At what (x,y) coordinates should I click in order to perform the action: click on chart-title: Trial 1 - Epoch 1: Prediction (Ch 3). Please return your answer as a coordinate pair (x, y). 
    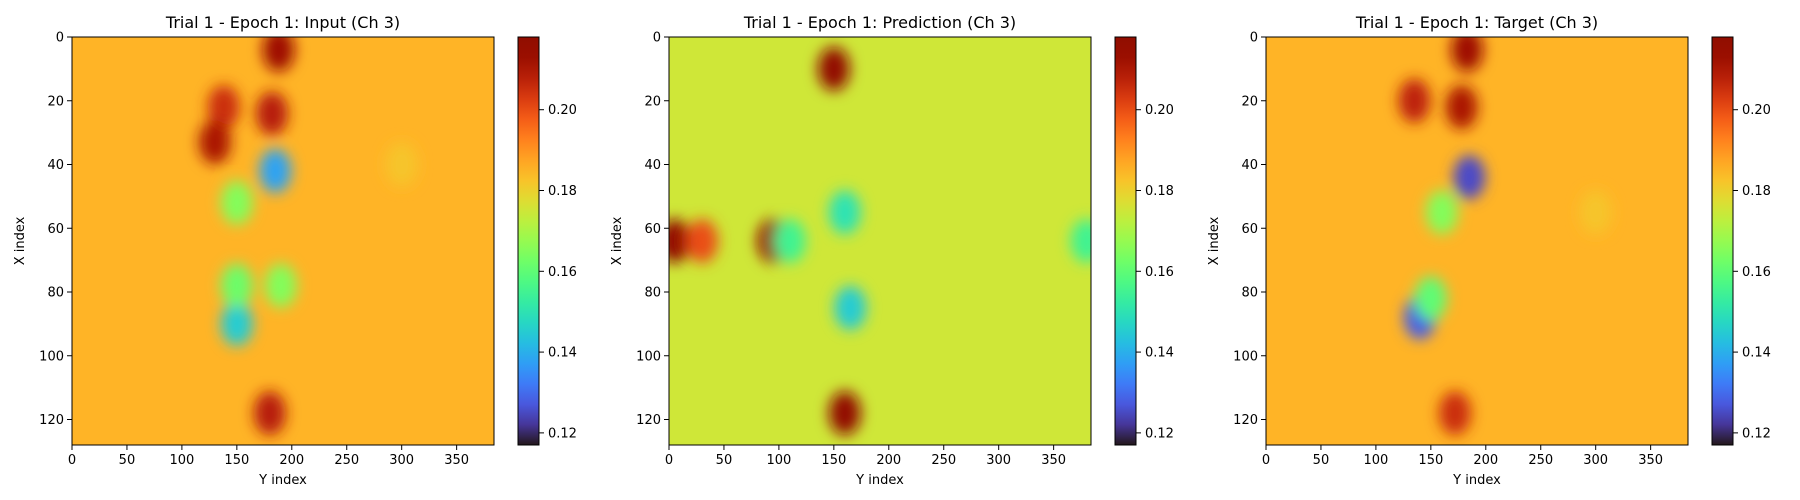
    Looking at the image, I should click on (879, 22).